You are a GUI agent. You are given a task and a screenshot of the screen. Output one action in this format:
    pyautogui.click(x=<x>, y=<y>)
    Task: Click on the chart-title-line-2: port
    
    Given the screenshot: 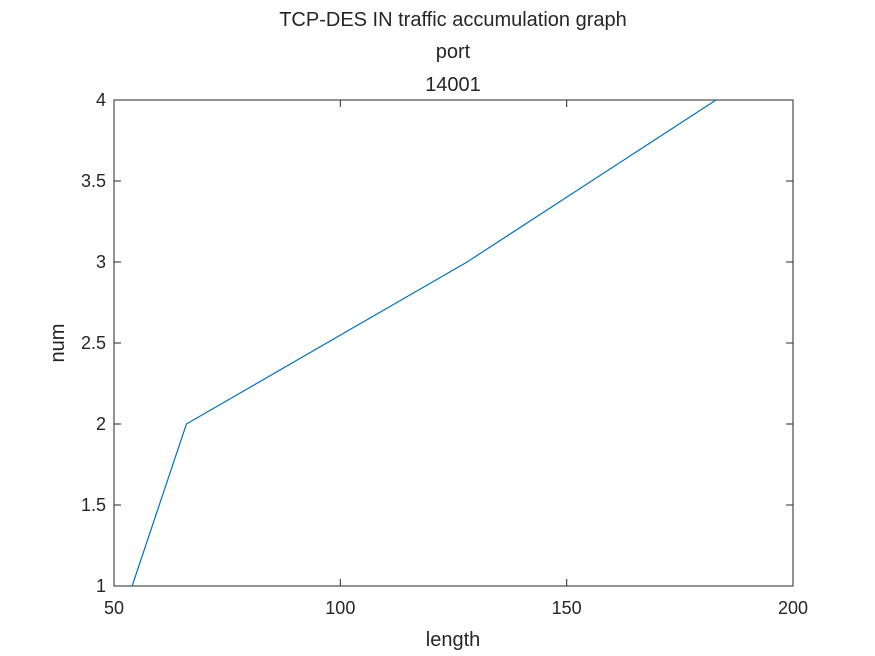 What is the action you would take?
    pyautogui.click(x=453, y=52)
    